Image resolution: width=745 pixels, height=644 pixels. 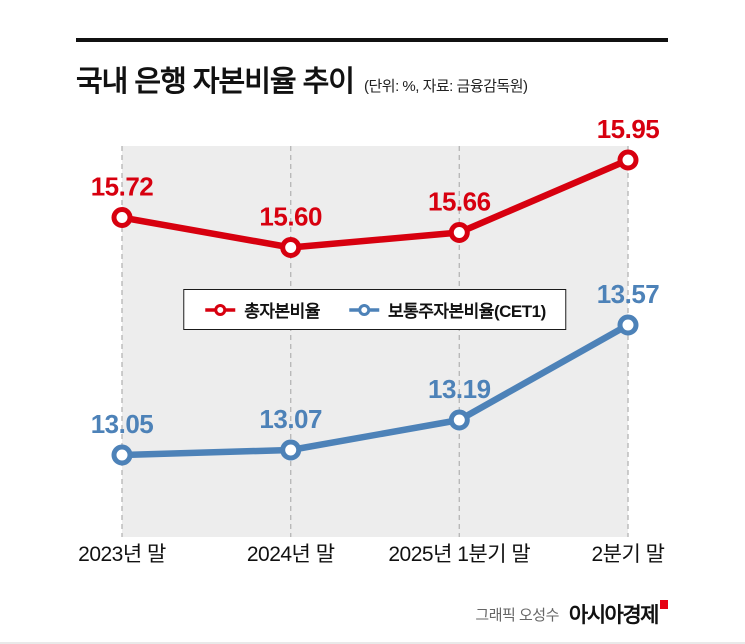 I want to click on x-axis-label: 2분기 말, so click(x=628, y=554).